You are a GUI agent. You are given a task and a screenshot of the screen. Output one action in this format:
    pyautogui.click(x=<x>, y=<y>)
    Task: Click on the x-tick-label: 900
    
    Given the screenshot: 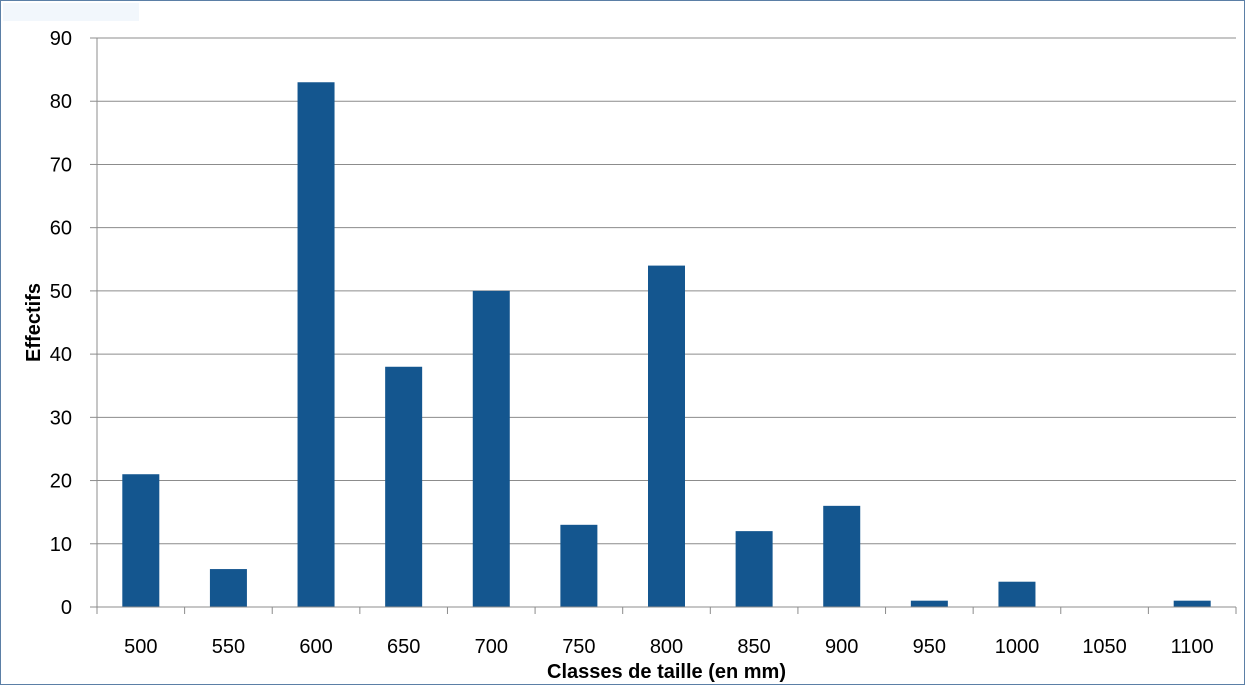 What is the action you would take?
    pyautogui.click(x=841, y=647)
    